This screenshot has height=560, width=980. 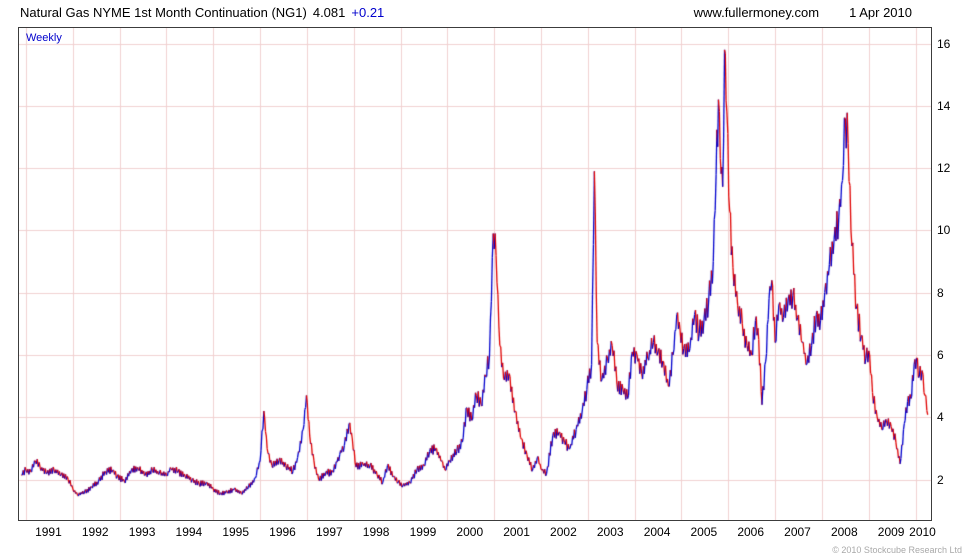 I want to click on x-tick-label: 1995, so click(x=236, y=532).